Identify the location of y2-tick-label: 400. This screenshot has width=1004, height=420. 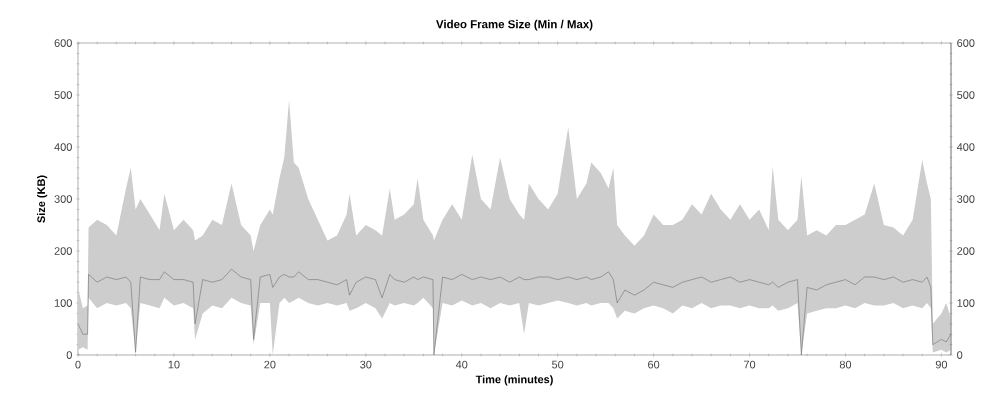
(965, 147).